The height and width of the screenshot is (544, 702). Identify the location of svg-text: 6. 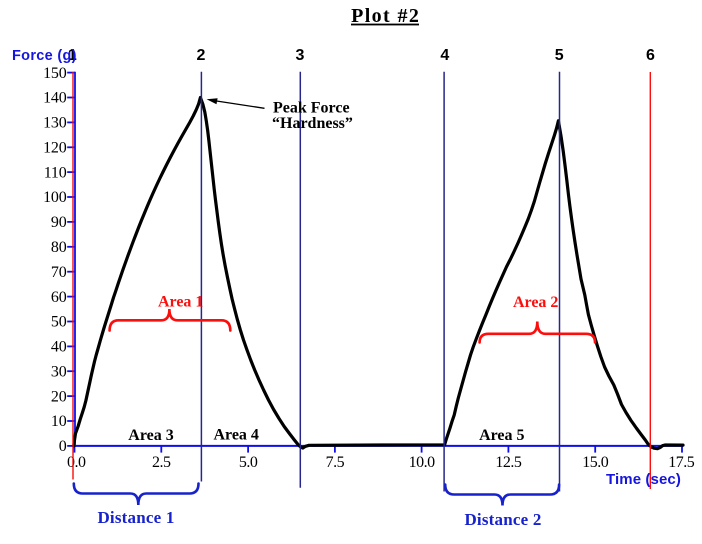
(650, 55).